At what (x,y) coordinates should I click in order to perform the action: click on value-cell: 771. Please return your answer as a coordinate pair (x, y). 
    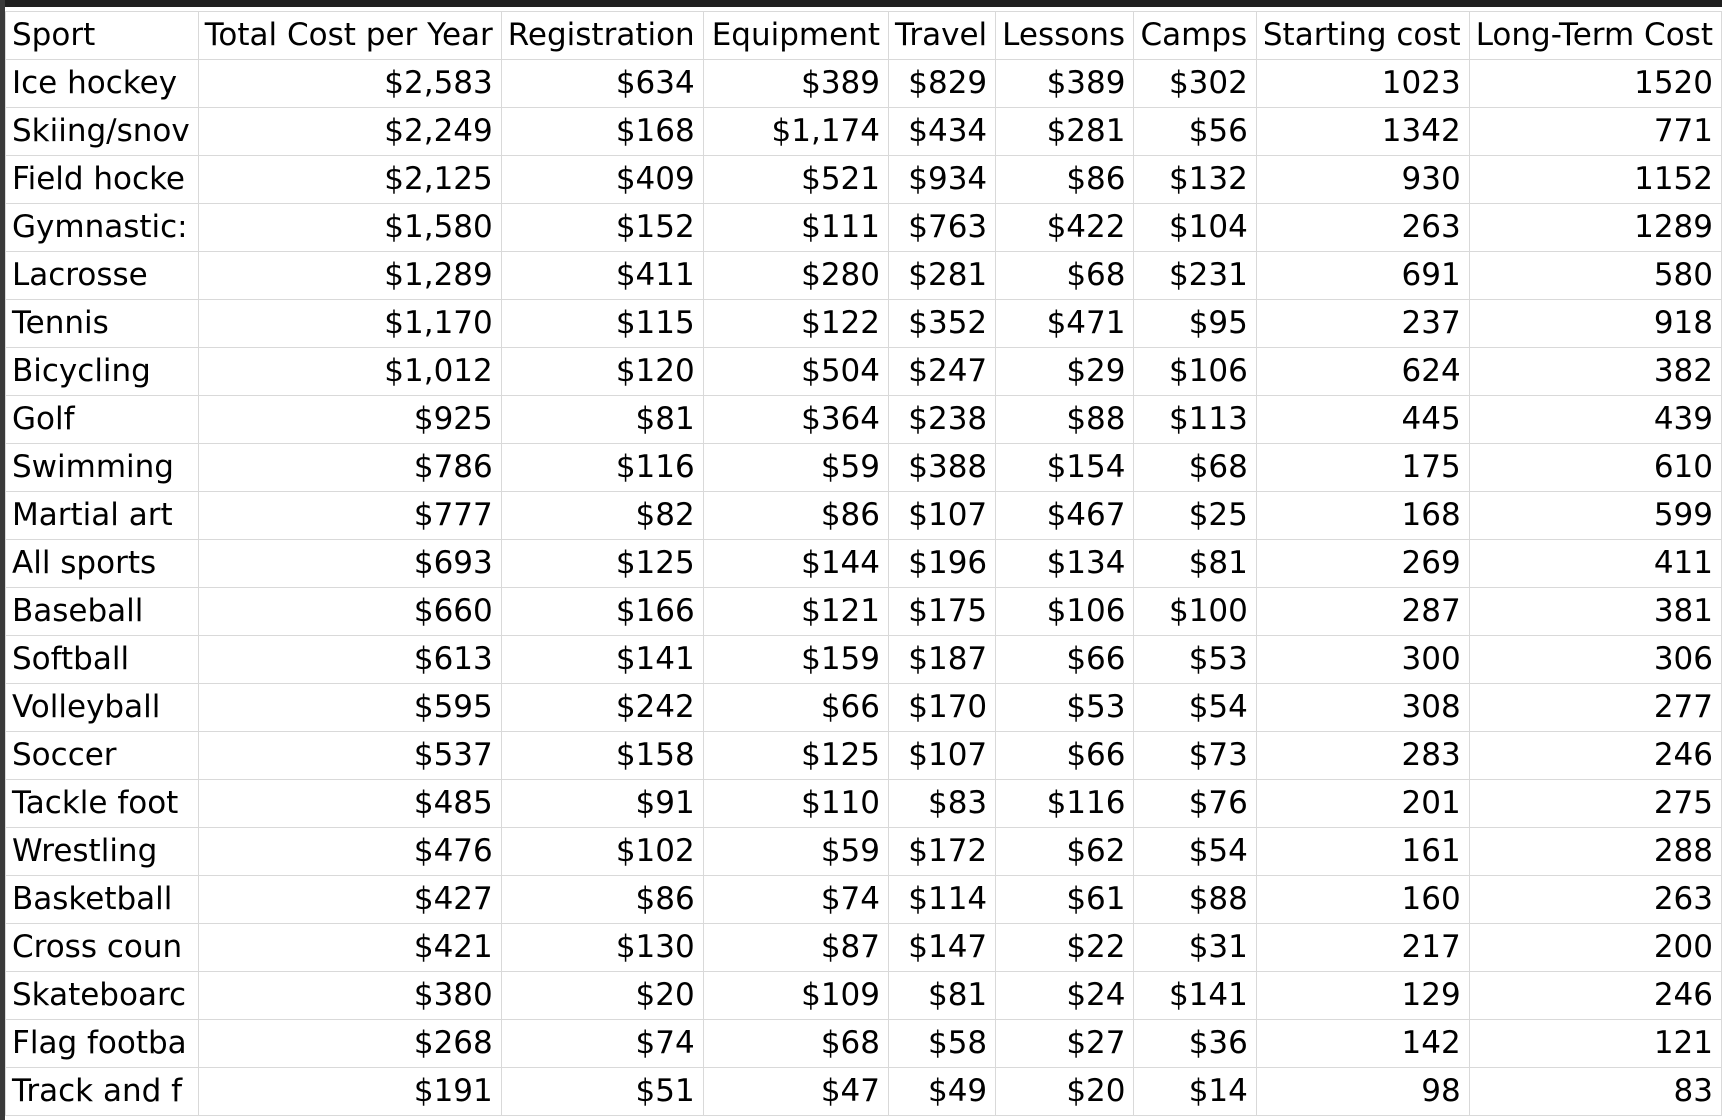
    Looking at the image, I should click on (1595, 131).